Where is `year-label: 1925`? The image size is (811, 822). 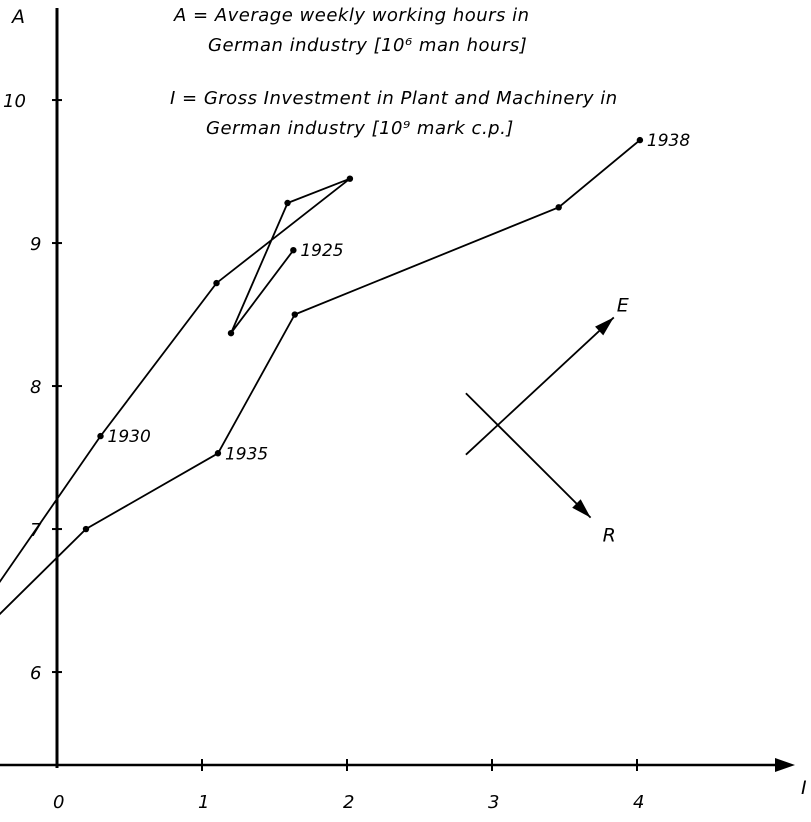 year-label: 1925 is located at coordinates (321, 251).